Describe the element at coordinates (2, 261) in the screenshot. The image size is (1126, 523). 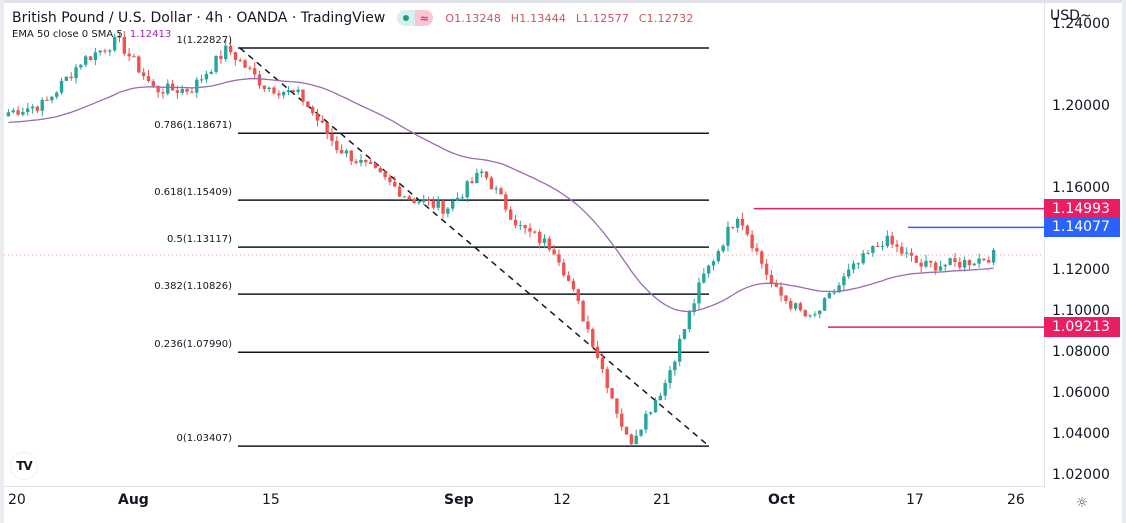
I see `left-border` at that location.